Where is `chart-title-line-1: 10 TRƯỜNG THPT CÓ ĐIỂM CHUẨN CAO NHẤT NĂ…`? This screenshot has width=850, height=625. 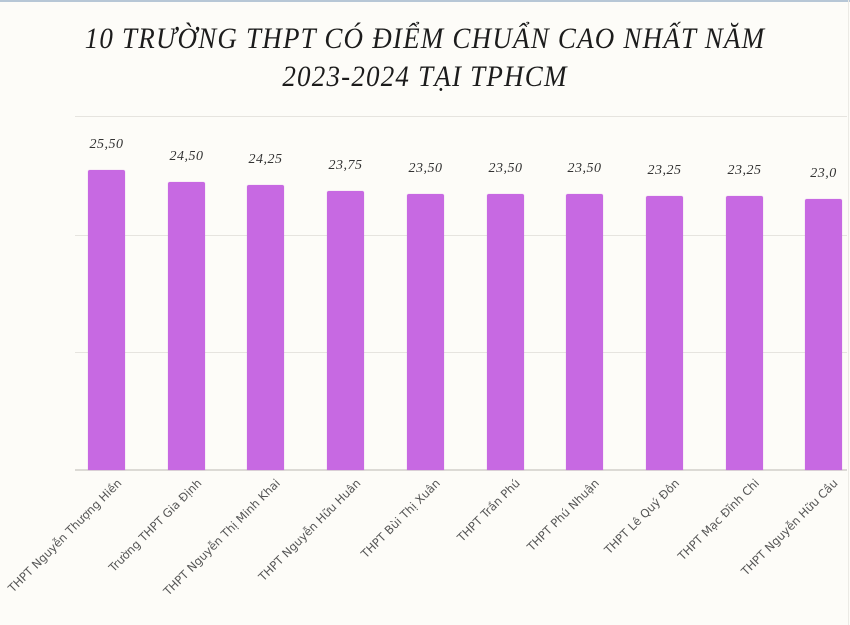 chart-title-line-1: 10 TRƯỜNG THPT CÓ ĐIỂM CHUẨN CAO NHẤT NĂ… is located at coordinates (425, 38).